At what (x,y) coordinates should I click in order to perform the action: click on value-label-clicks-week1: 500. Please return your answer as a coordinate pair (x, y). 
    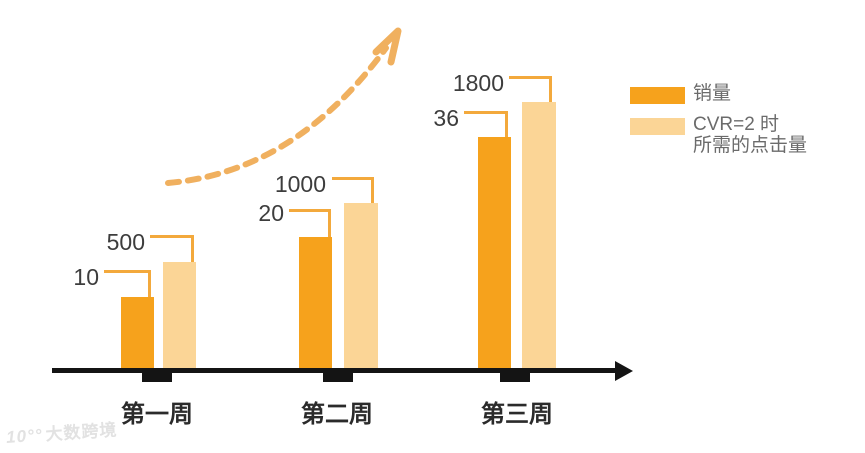
    Looking at the image, I should click on (125, 242).